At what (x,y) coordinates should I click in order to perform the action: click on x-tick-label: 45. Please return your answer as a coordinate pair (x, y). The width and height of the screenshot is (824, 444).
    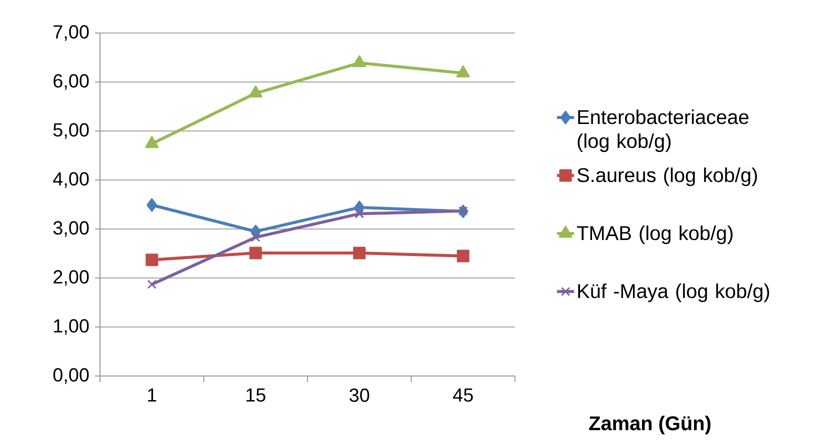
    Looking at the image, I should click on (463, 395).